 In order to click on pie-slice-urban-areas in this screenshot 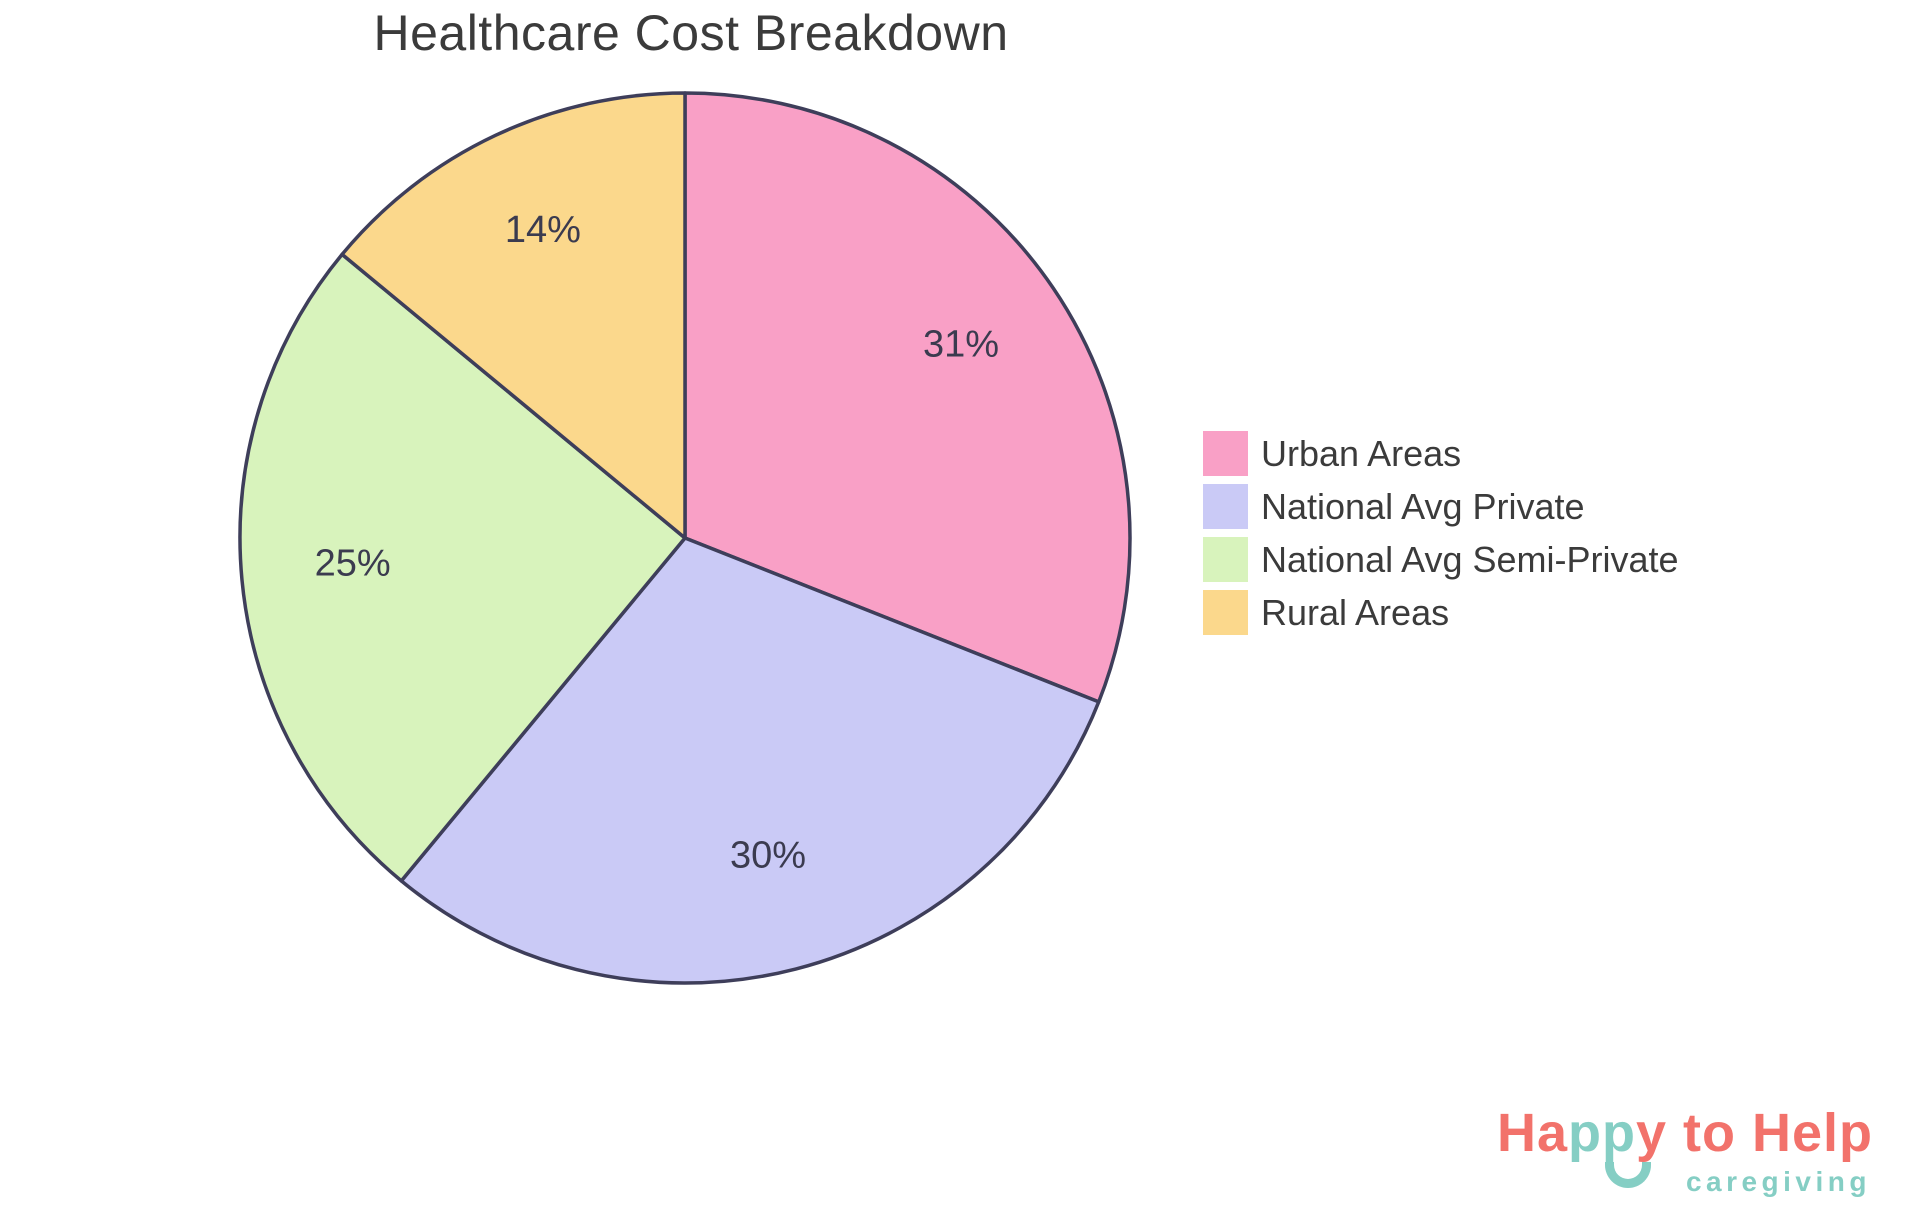, I will do `click(907, 397)`.